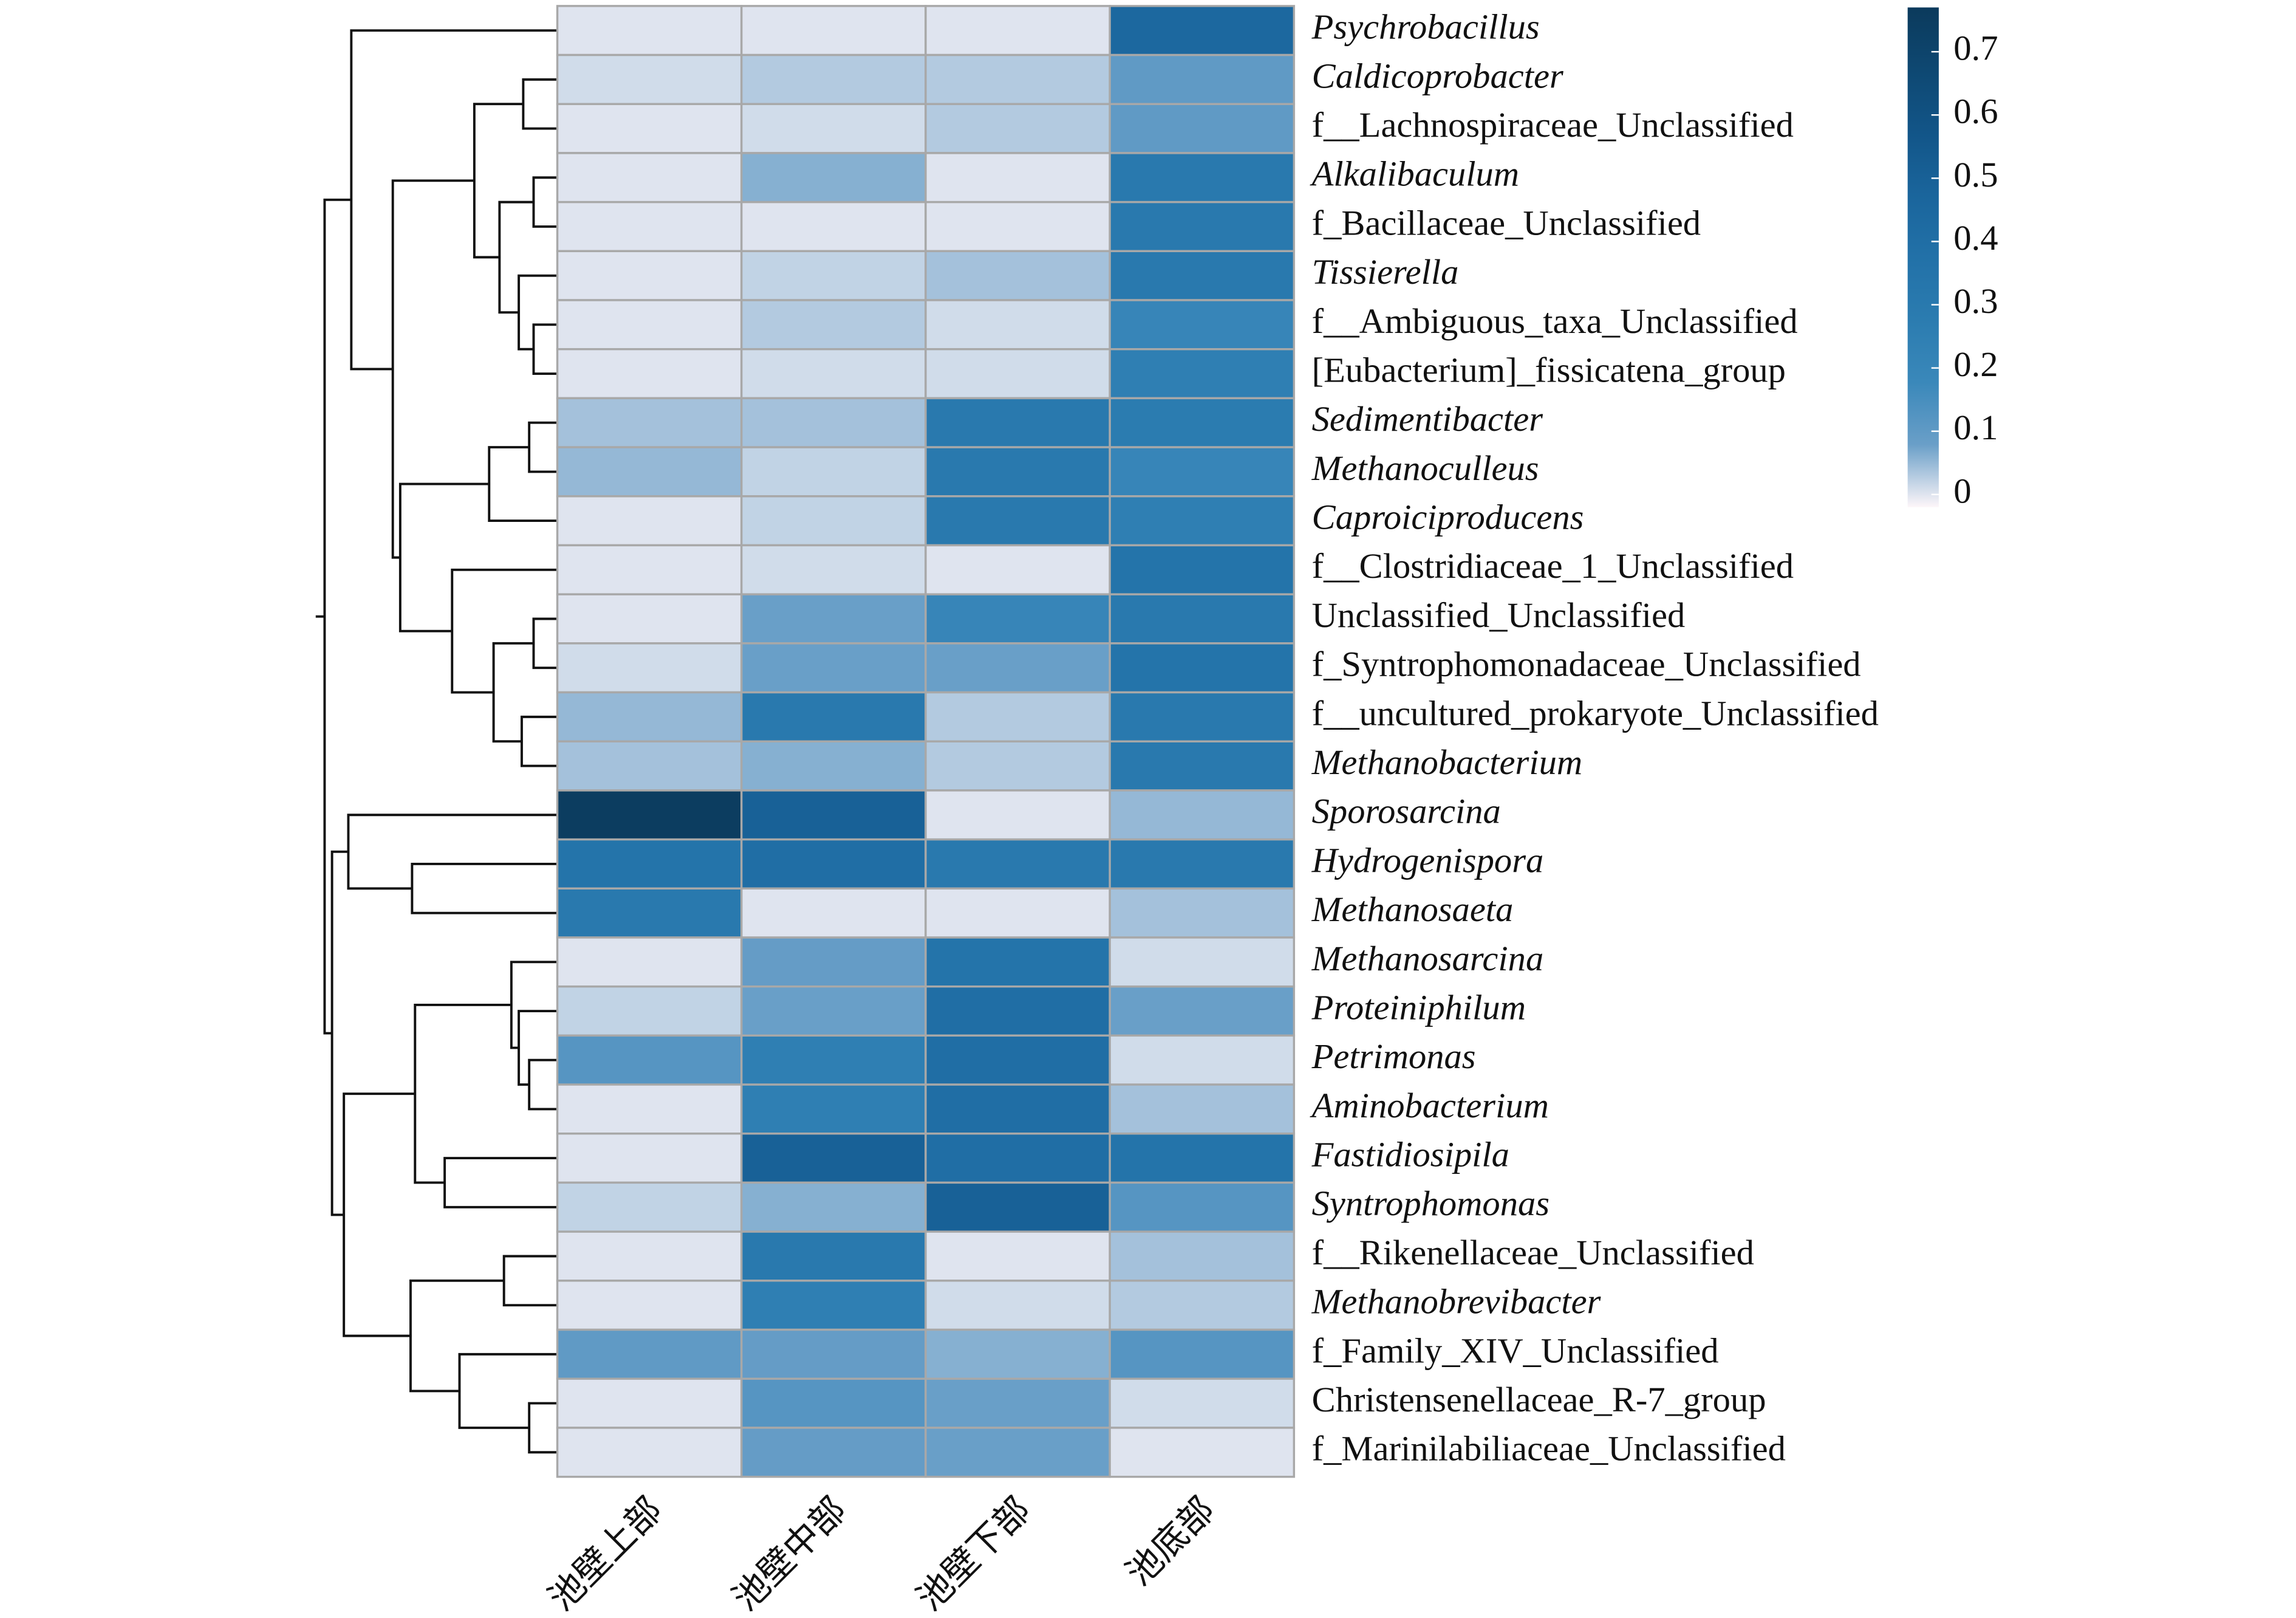  Describe the element at coordinates (1410, 1154) in the screenshot. I see `row-label: Fastidiosipila` at that location.